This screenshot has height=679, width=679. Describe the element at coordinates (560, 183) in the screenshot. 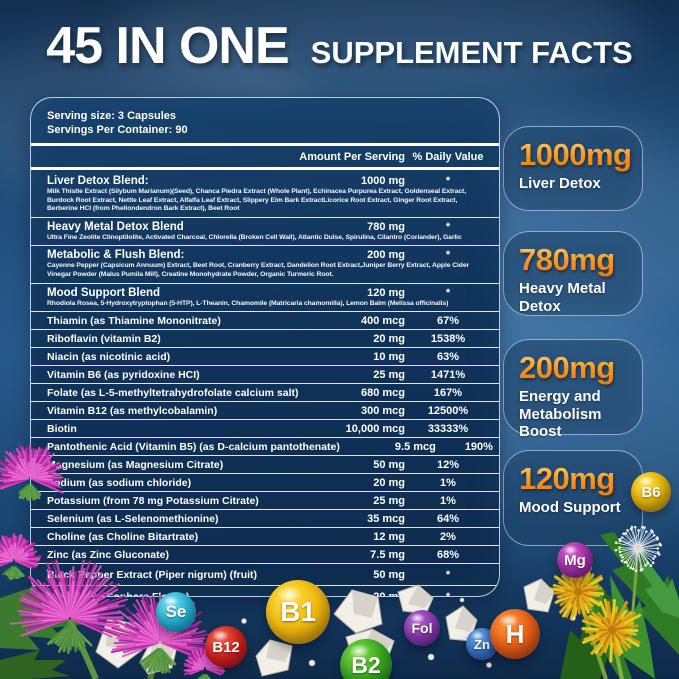

I see `highlight-label: Liver Detox` at that location.